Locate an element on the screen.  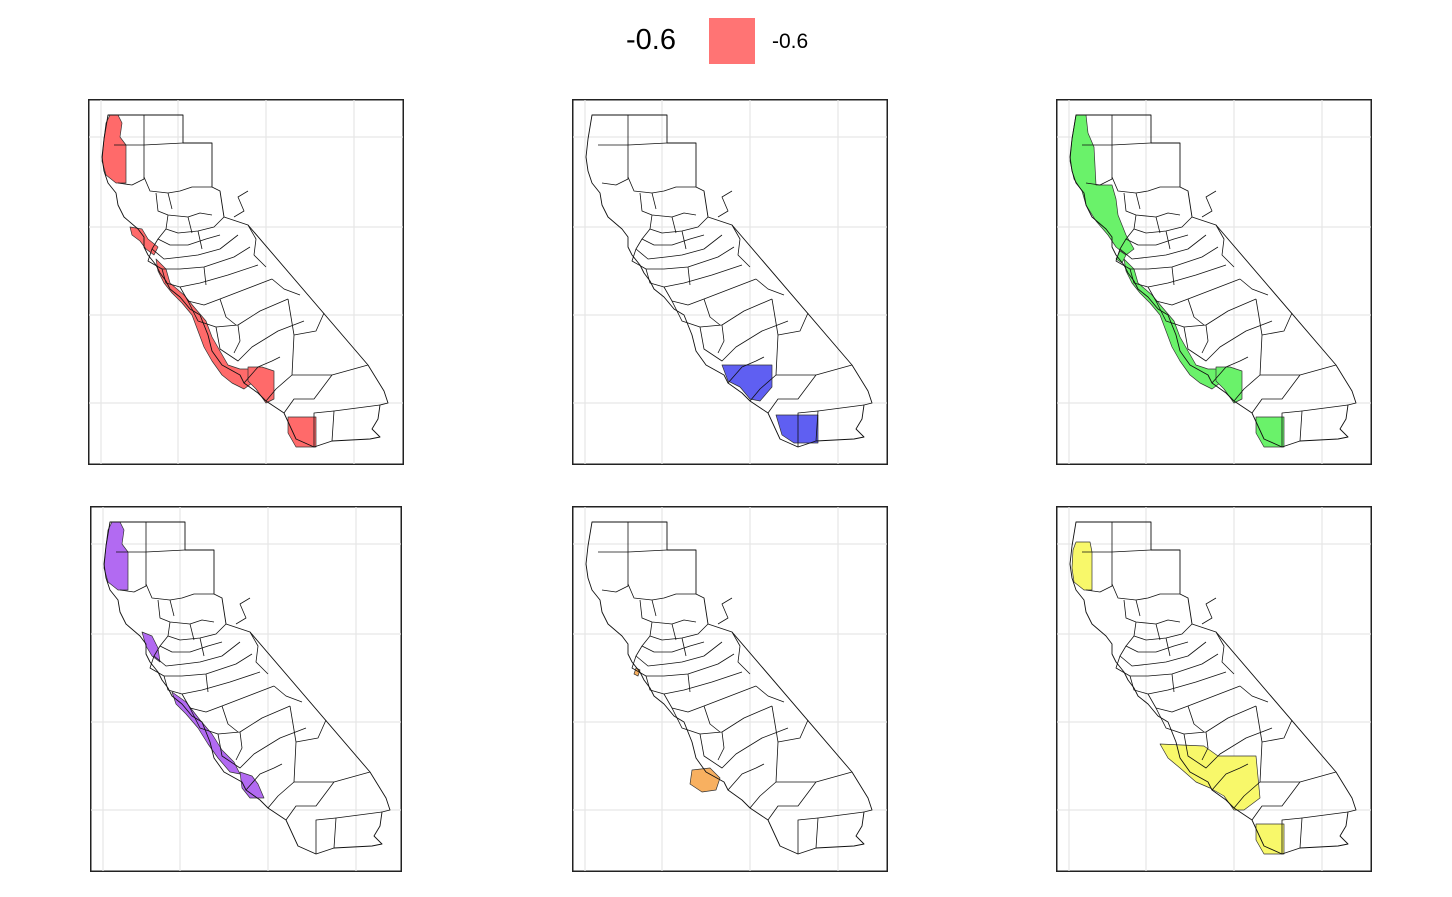
legend-title: -0.6 is located at coordinates (651, 40).